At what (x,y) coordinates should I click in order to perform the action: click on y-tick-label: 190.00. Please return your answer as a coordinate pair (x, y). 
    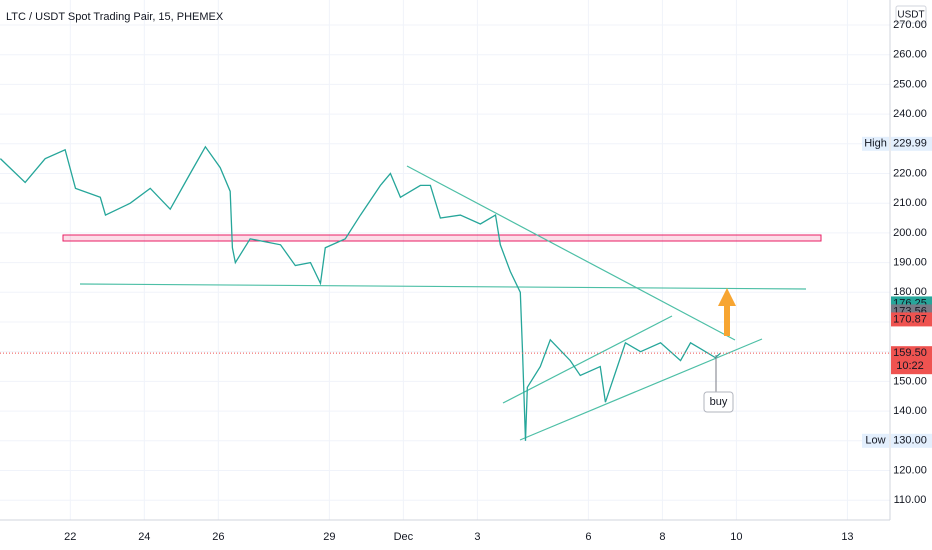
    Looking at the image, I should click on (910, 263).